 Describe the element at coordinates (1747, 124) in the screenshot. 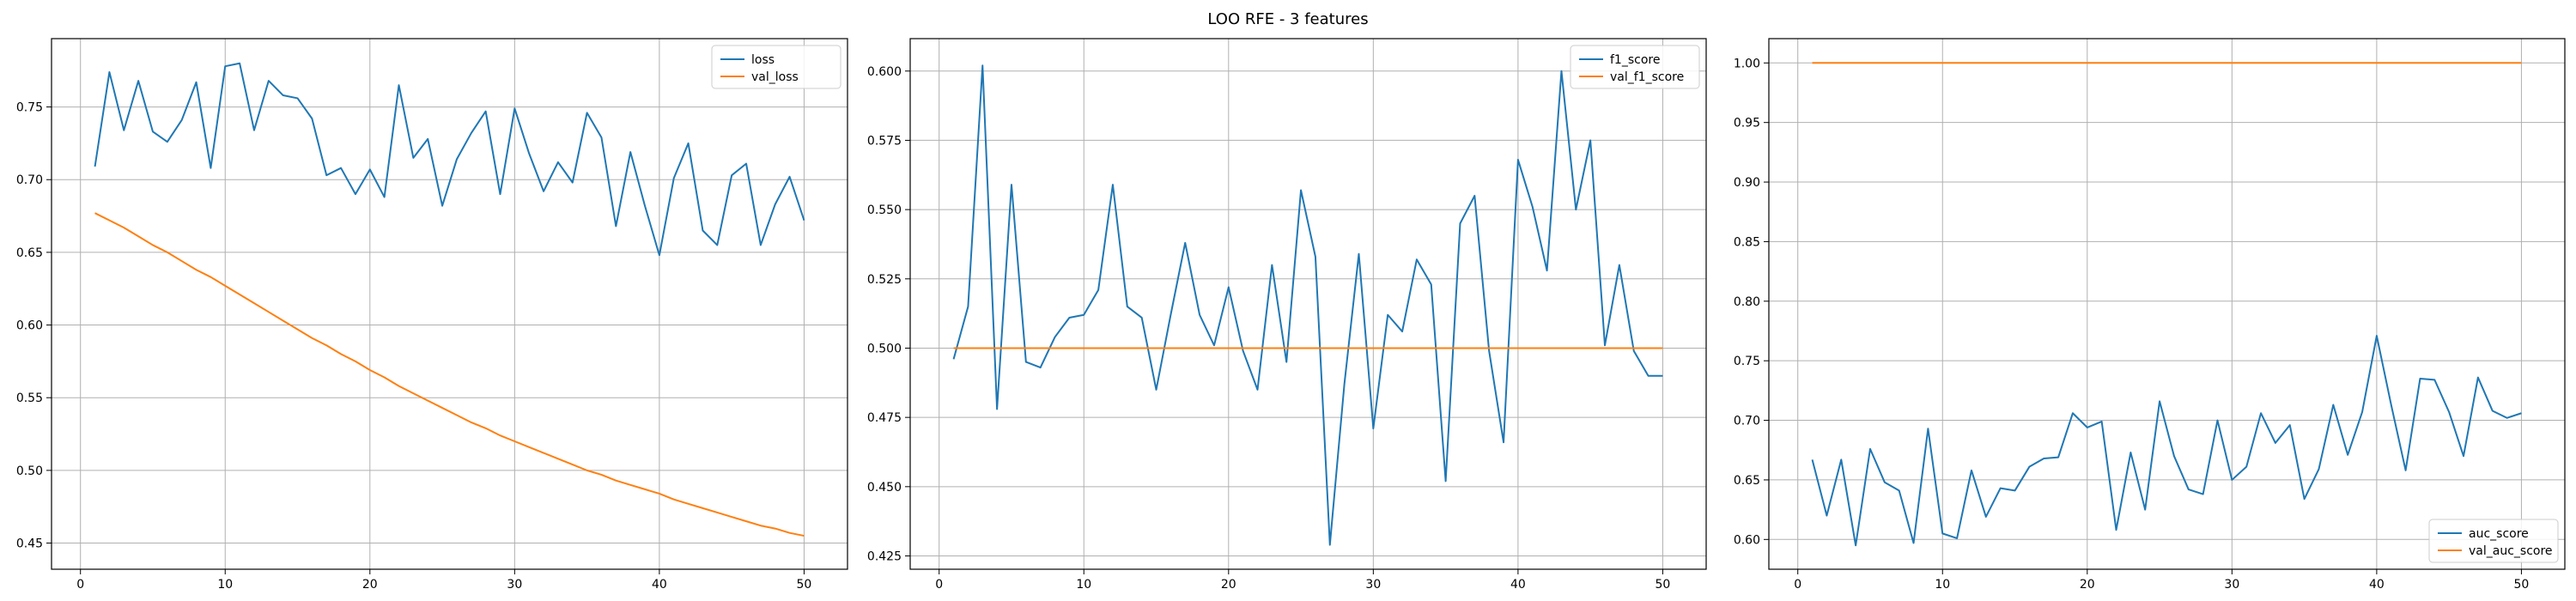

I see `y-tick-label: 0.95` at that location.